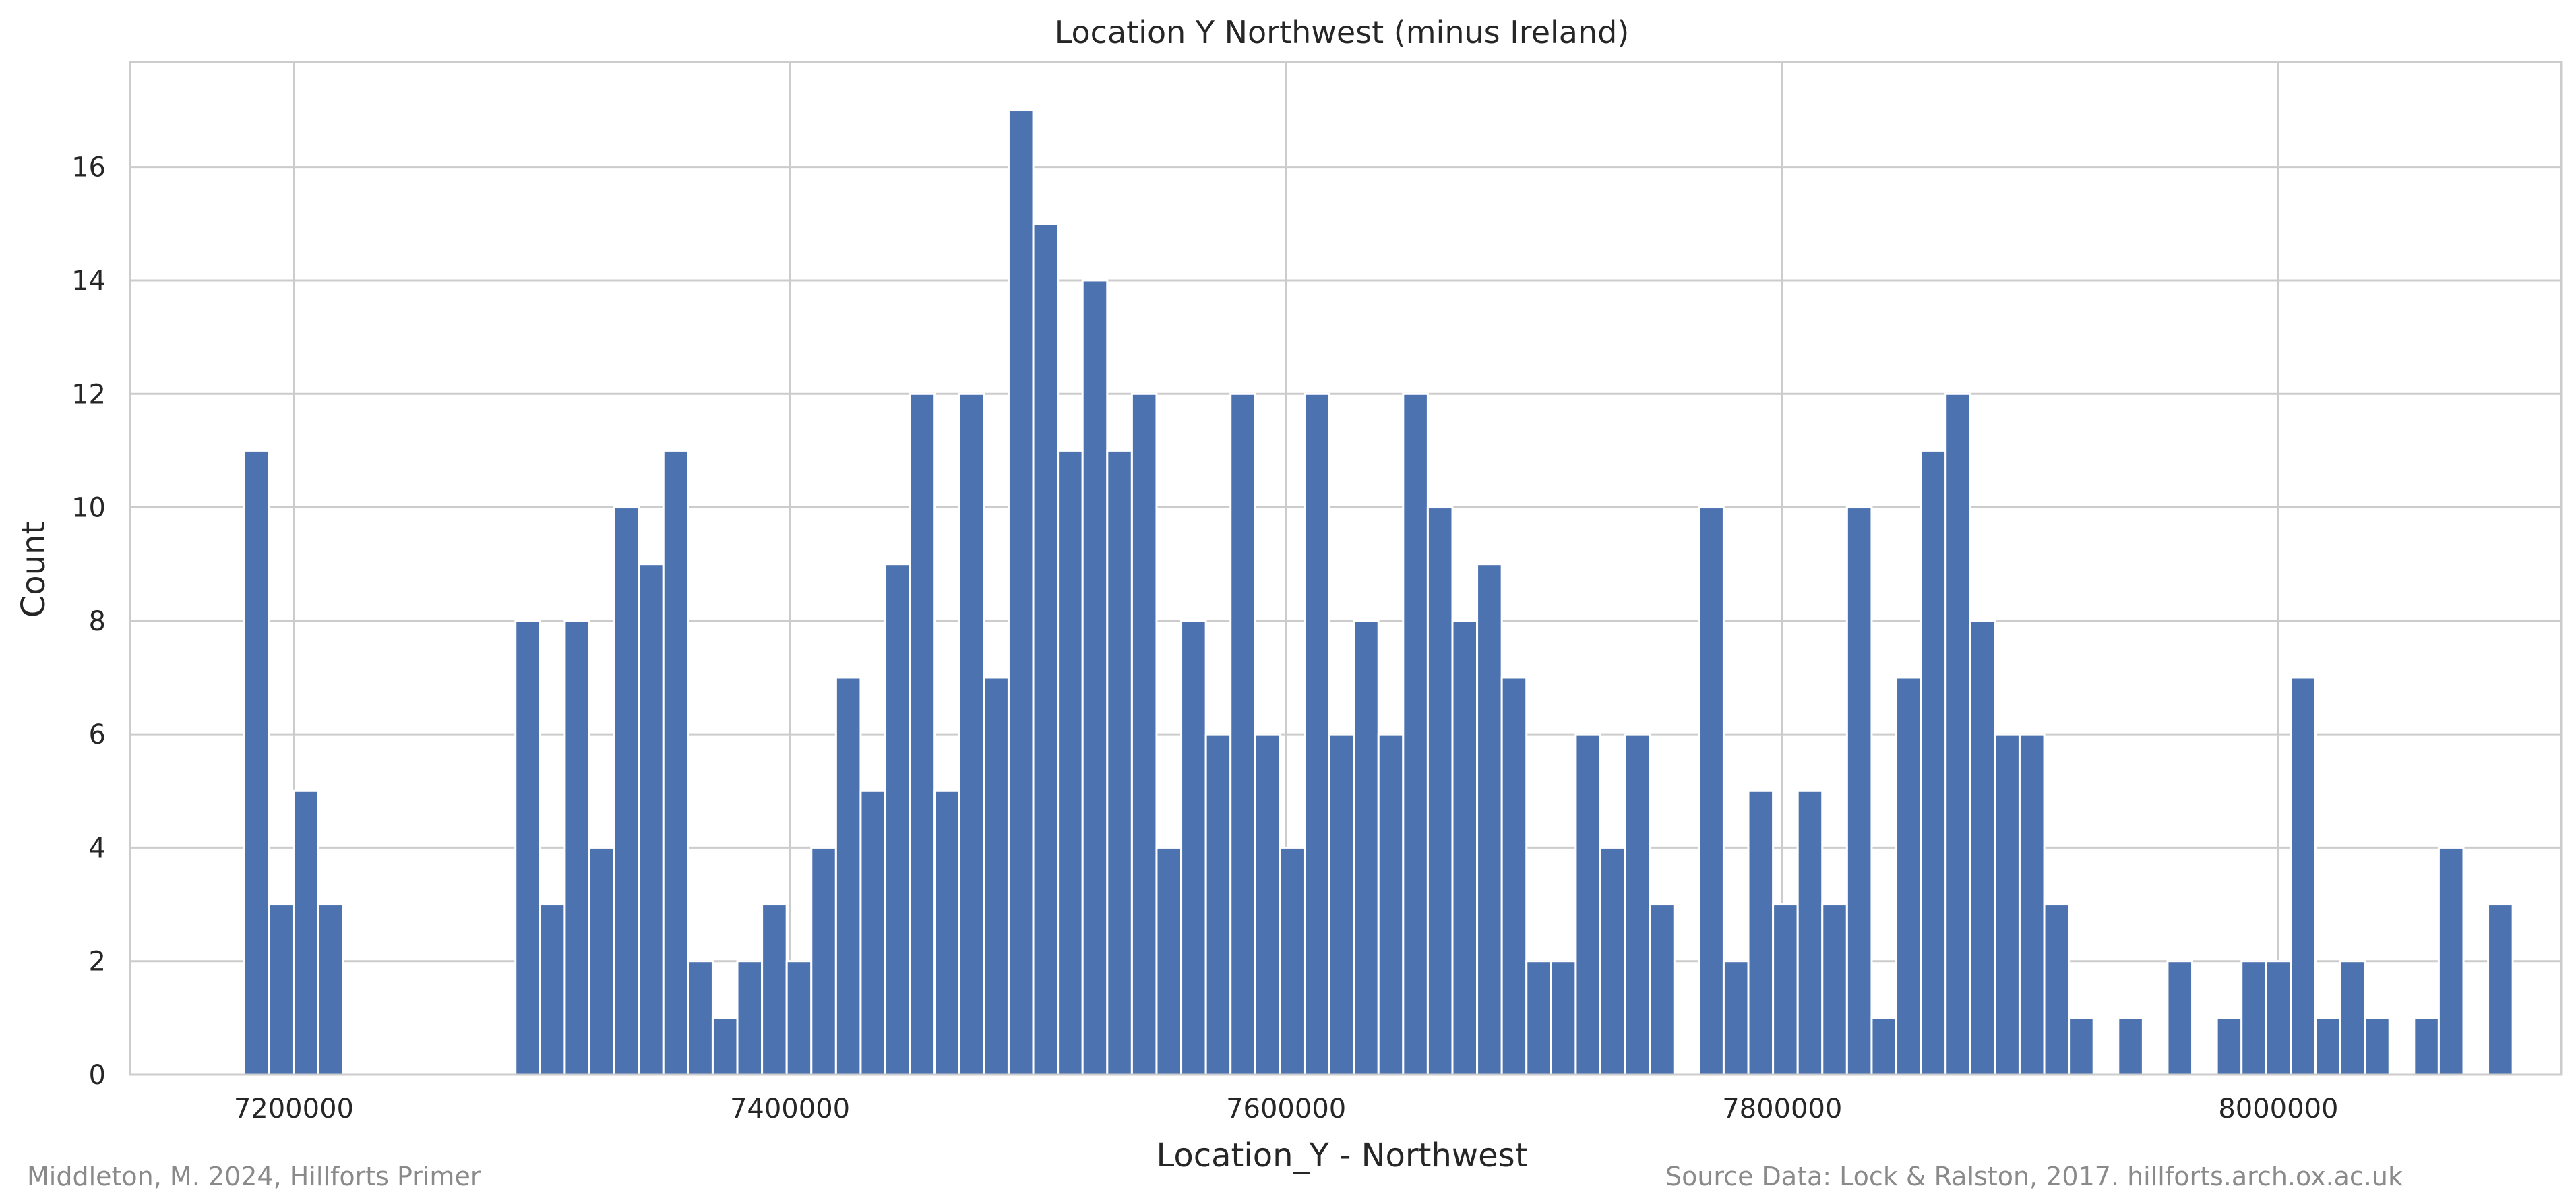 This screenshot has width=2576, height=1196. Describe the element at coordinates (1342, 32) in the screenshot. I see `chart-title: Location Y Northwest (minus Ireland)` at that location.